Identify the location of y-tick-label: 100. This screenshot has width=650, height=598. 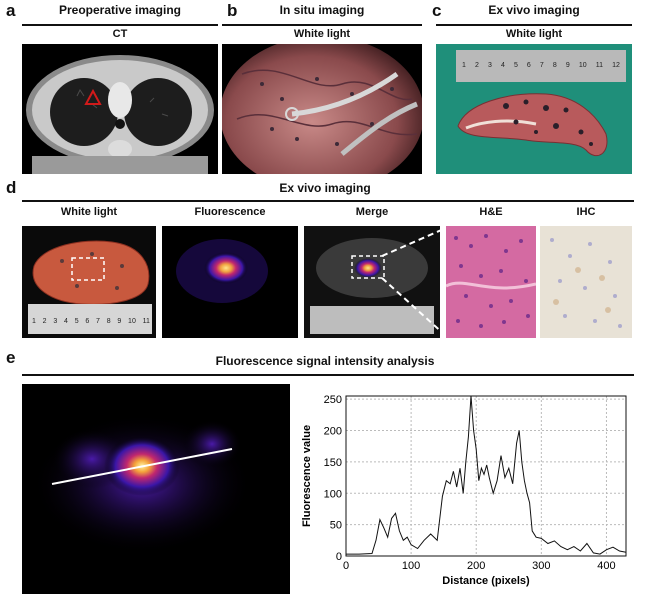
(333, 494).